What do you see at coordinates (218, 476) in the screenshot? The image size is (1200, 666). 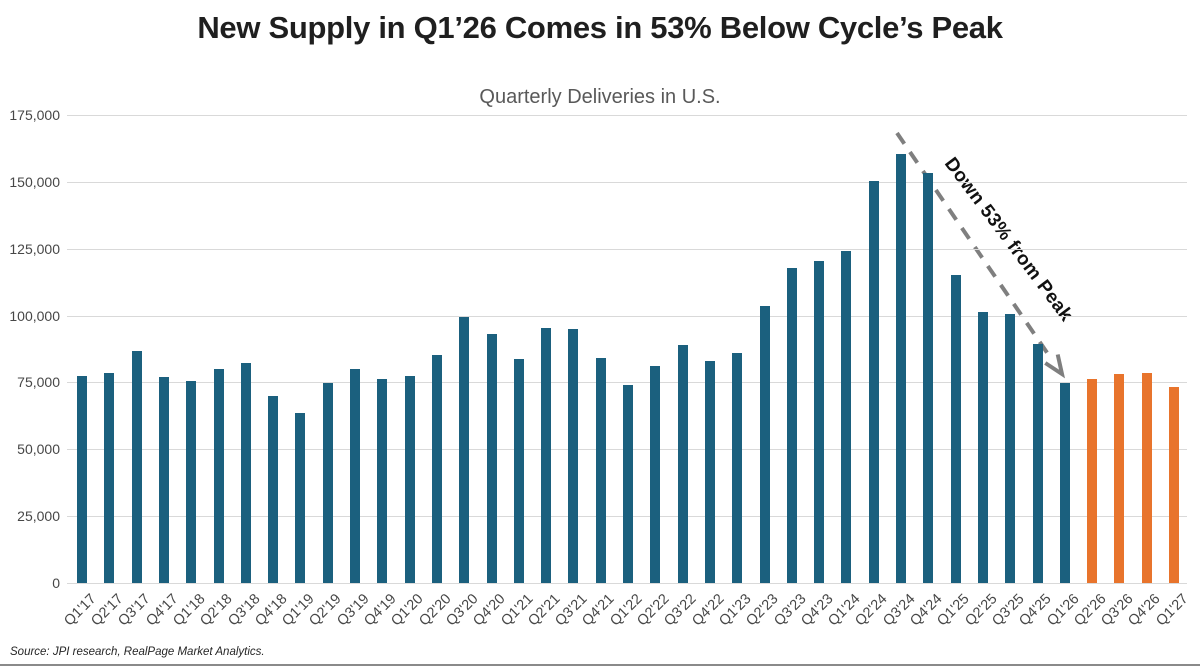 I see `bar-Q2'18` at bounding box center [218, 476].